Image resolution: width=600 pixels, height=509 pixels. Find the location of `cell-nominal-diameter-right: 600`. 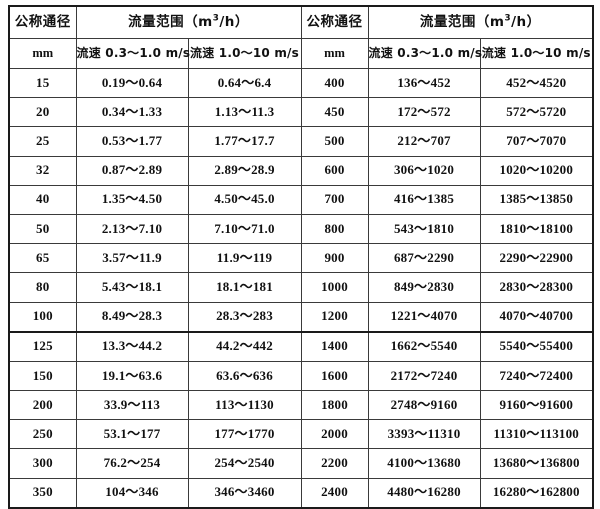

cell-nominal-diameter-right: 600 is located at coordinates (334, 170).